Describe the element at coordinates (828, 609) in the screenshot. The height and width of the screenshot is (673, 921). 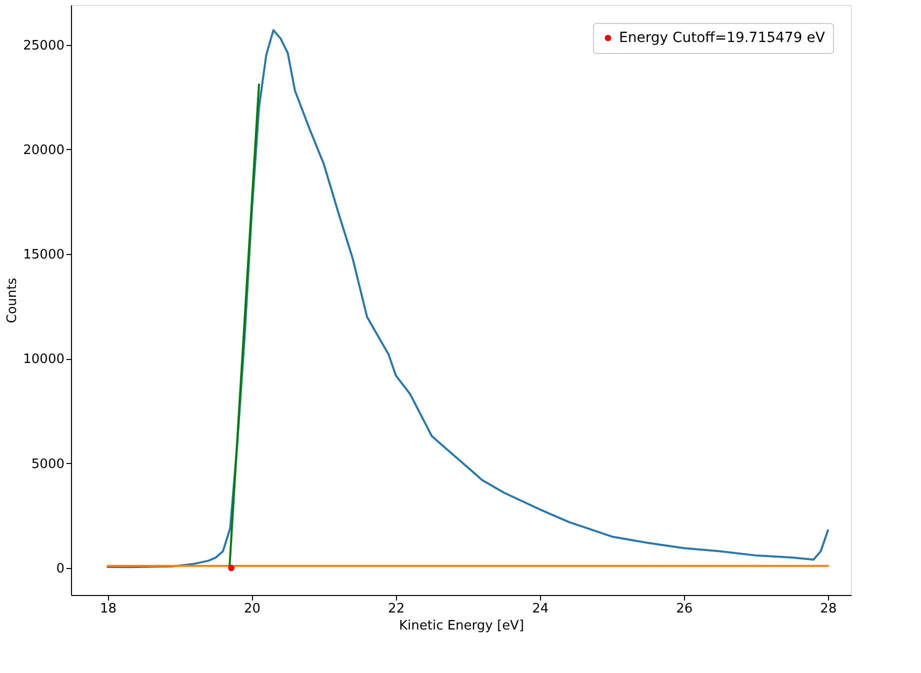
I see `x-tick-label: 28` at that location.